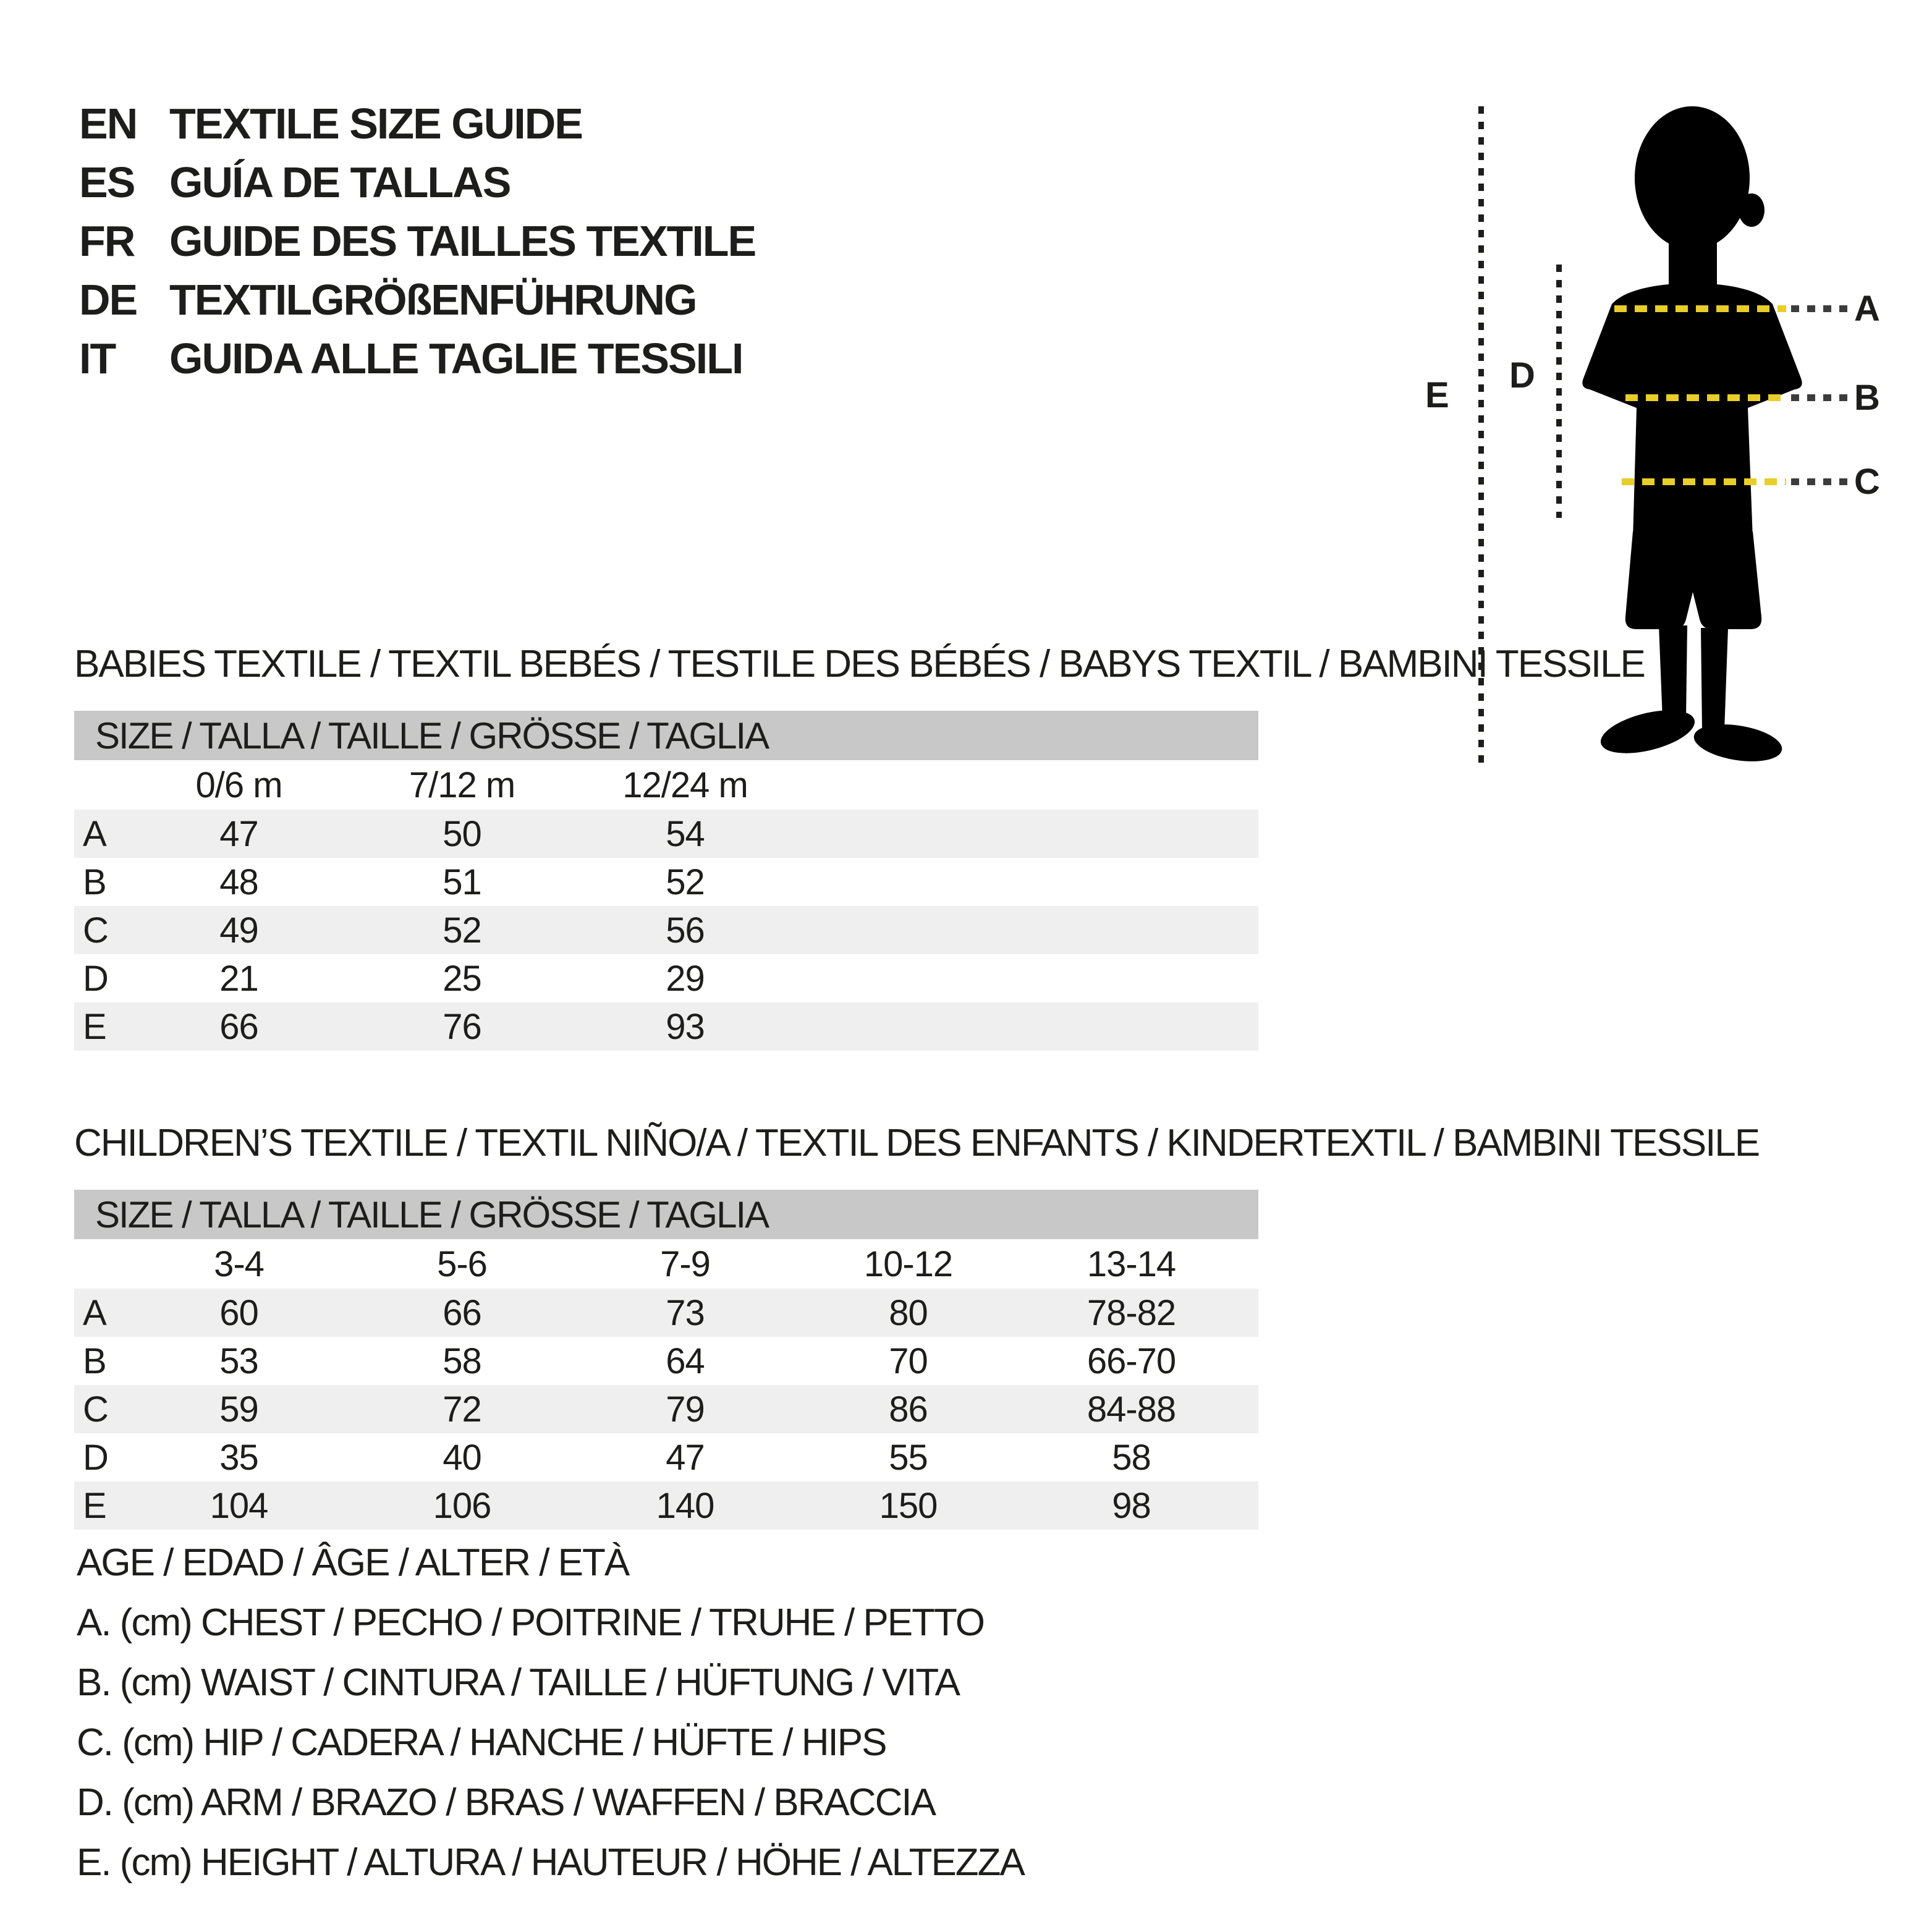 Image resolution: width=1932 pixels, height=1932 pixels. What do you see at coordinates (1131, 1409) in the screenshot?
I see `cell: 84-88` at bounding box center [1131, 1409].